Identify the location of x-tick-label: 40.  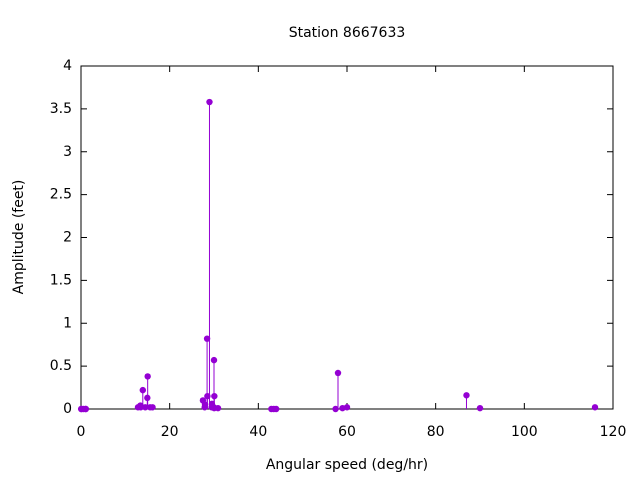
(258, 432).